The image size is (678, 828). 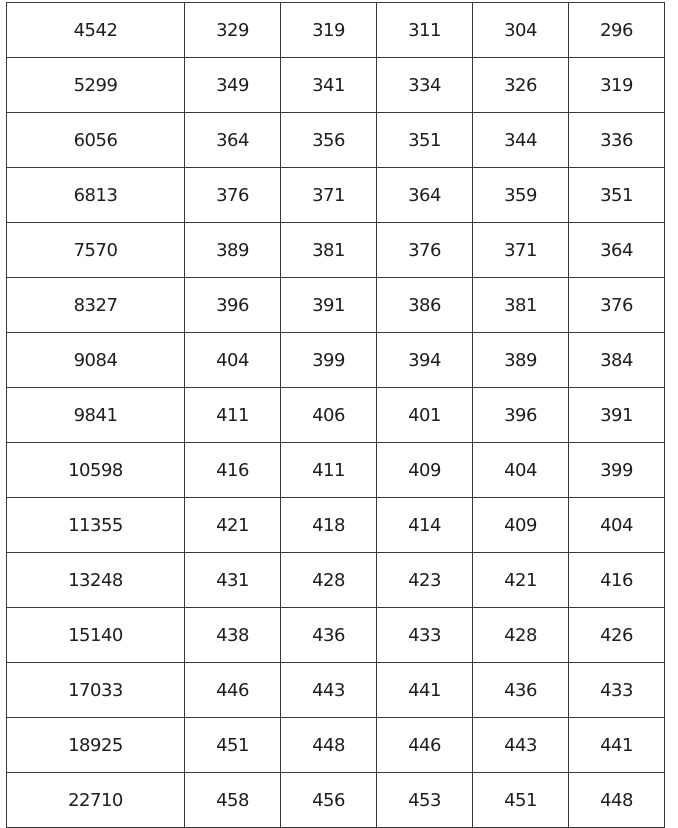 I want to click on table-cell: 406, so click(x=328, y=415).